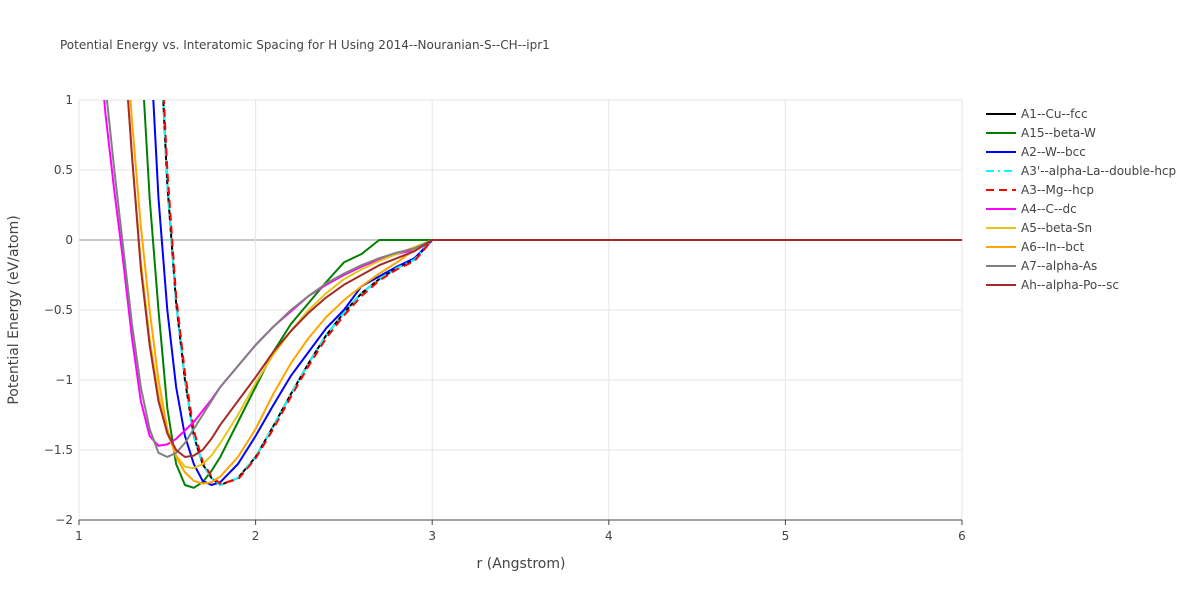 The image size is (1200, 600). I want to click on x-axis-label: r (Angstrom), so click(521, 564).